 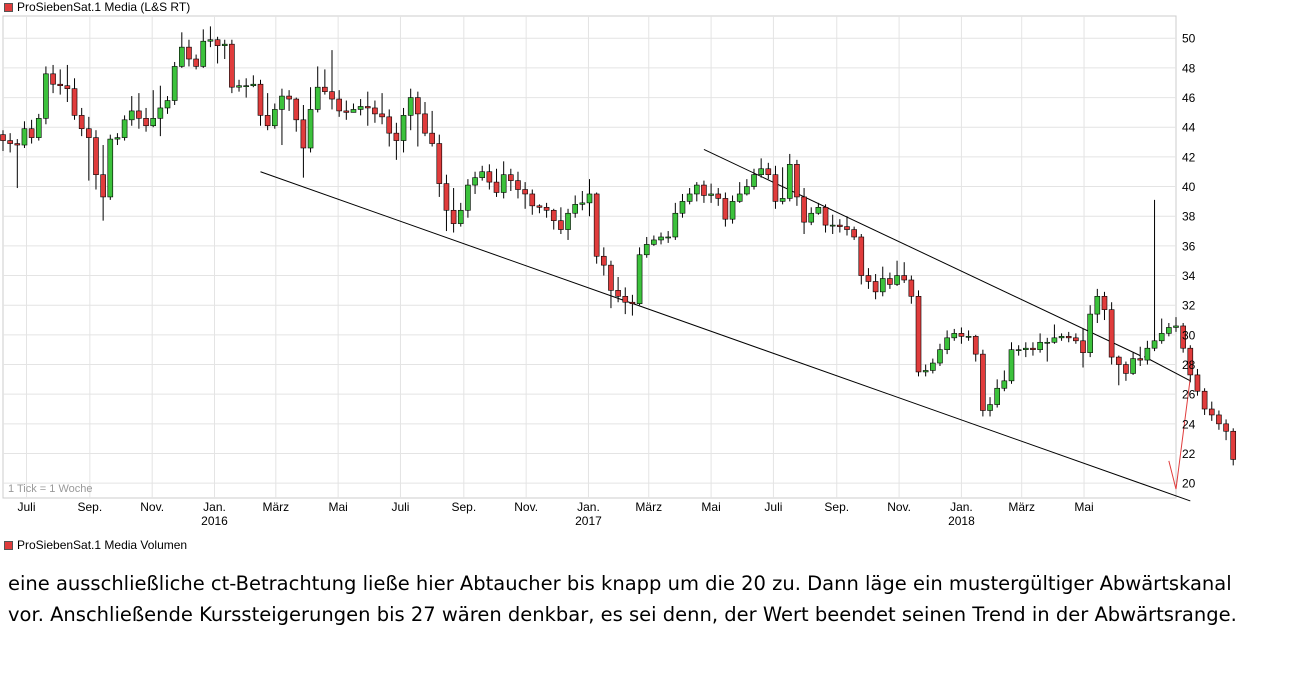 What do you see at coordinates (104, 7) in the screenshot?
I see `price-legend-label: ProSiebenSat.1 Media (L&S RT)` at bounding box center [104, 7].